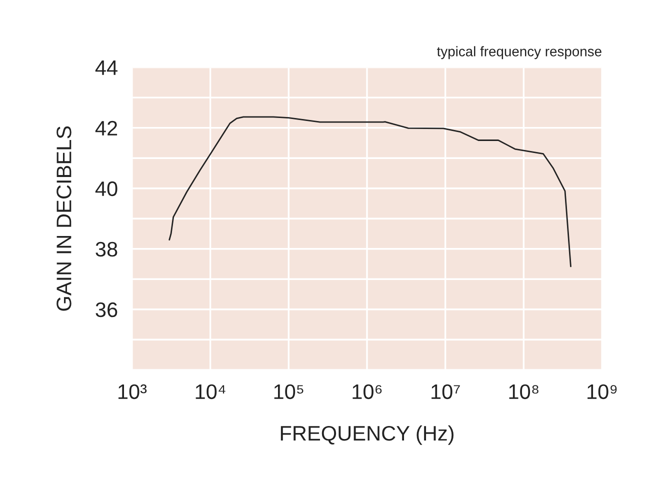 The width and height of the screenshot is (654, 481). What do you see at coordinates (106, 67) in the screenshot?
I see `y-tick-label: 44` at bounding box center [106, 67].